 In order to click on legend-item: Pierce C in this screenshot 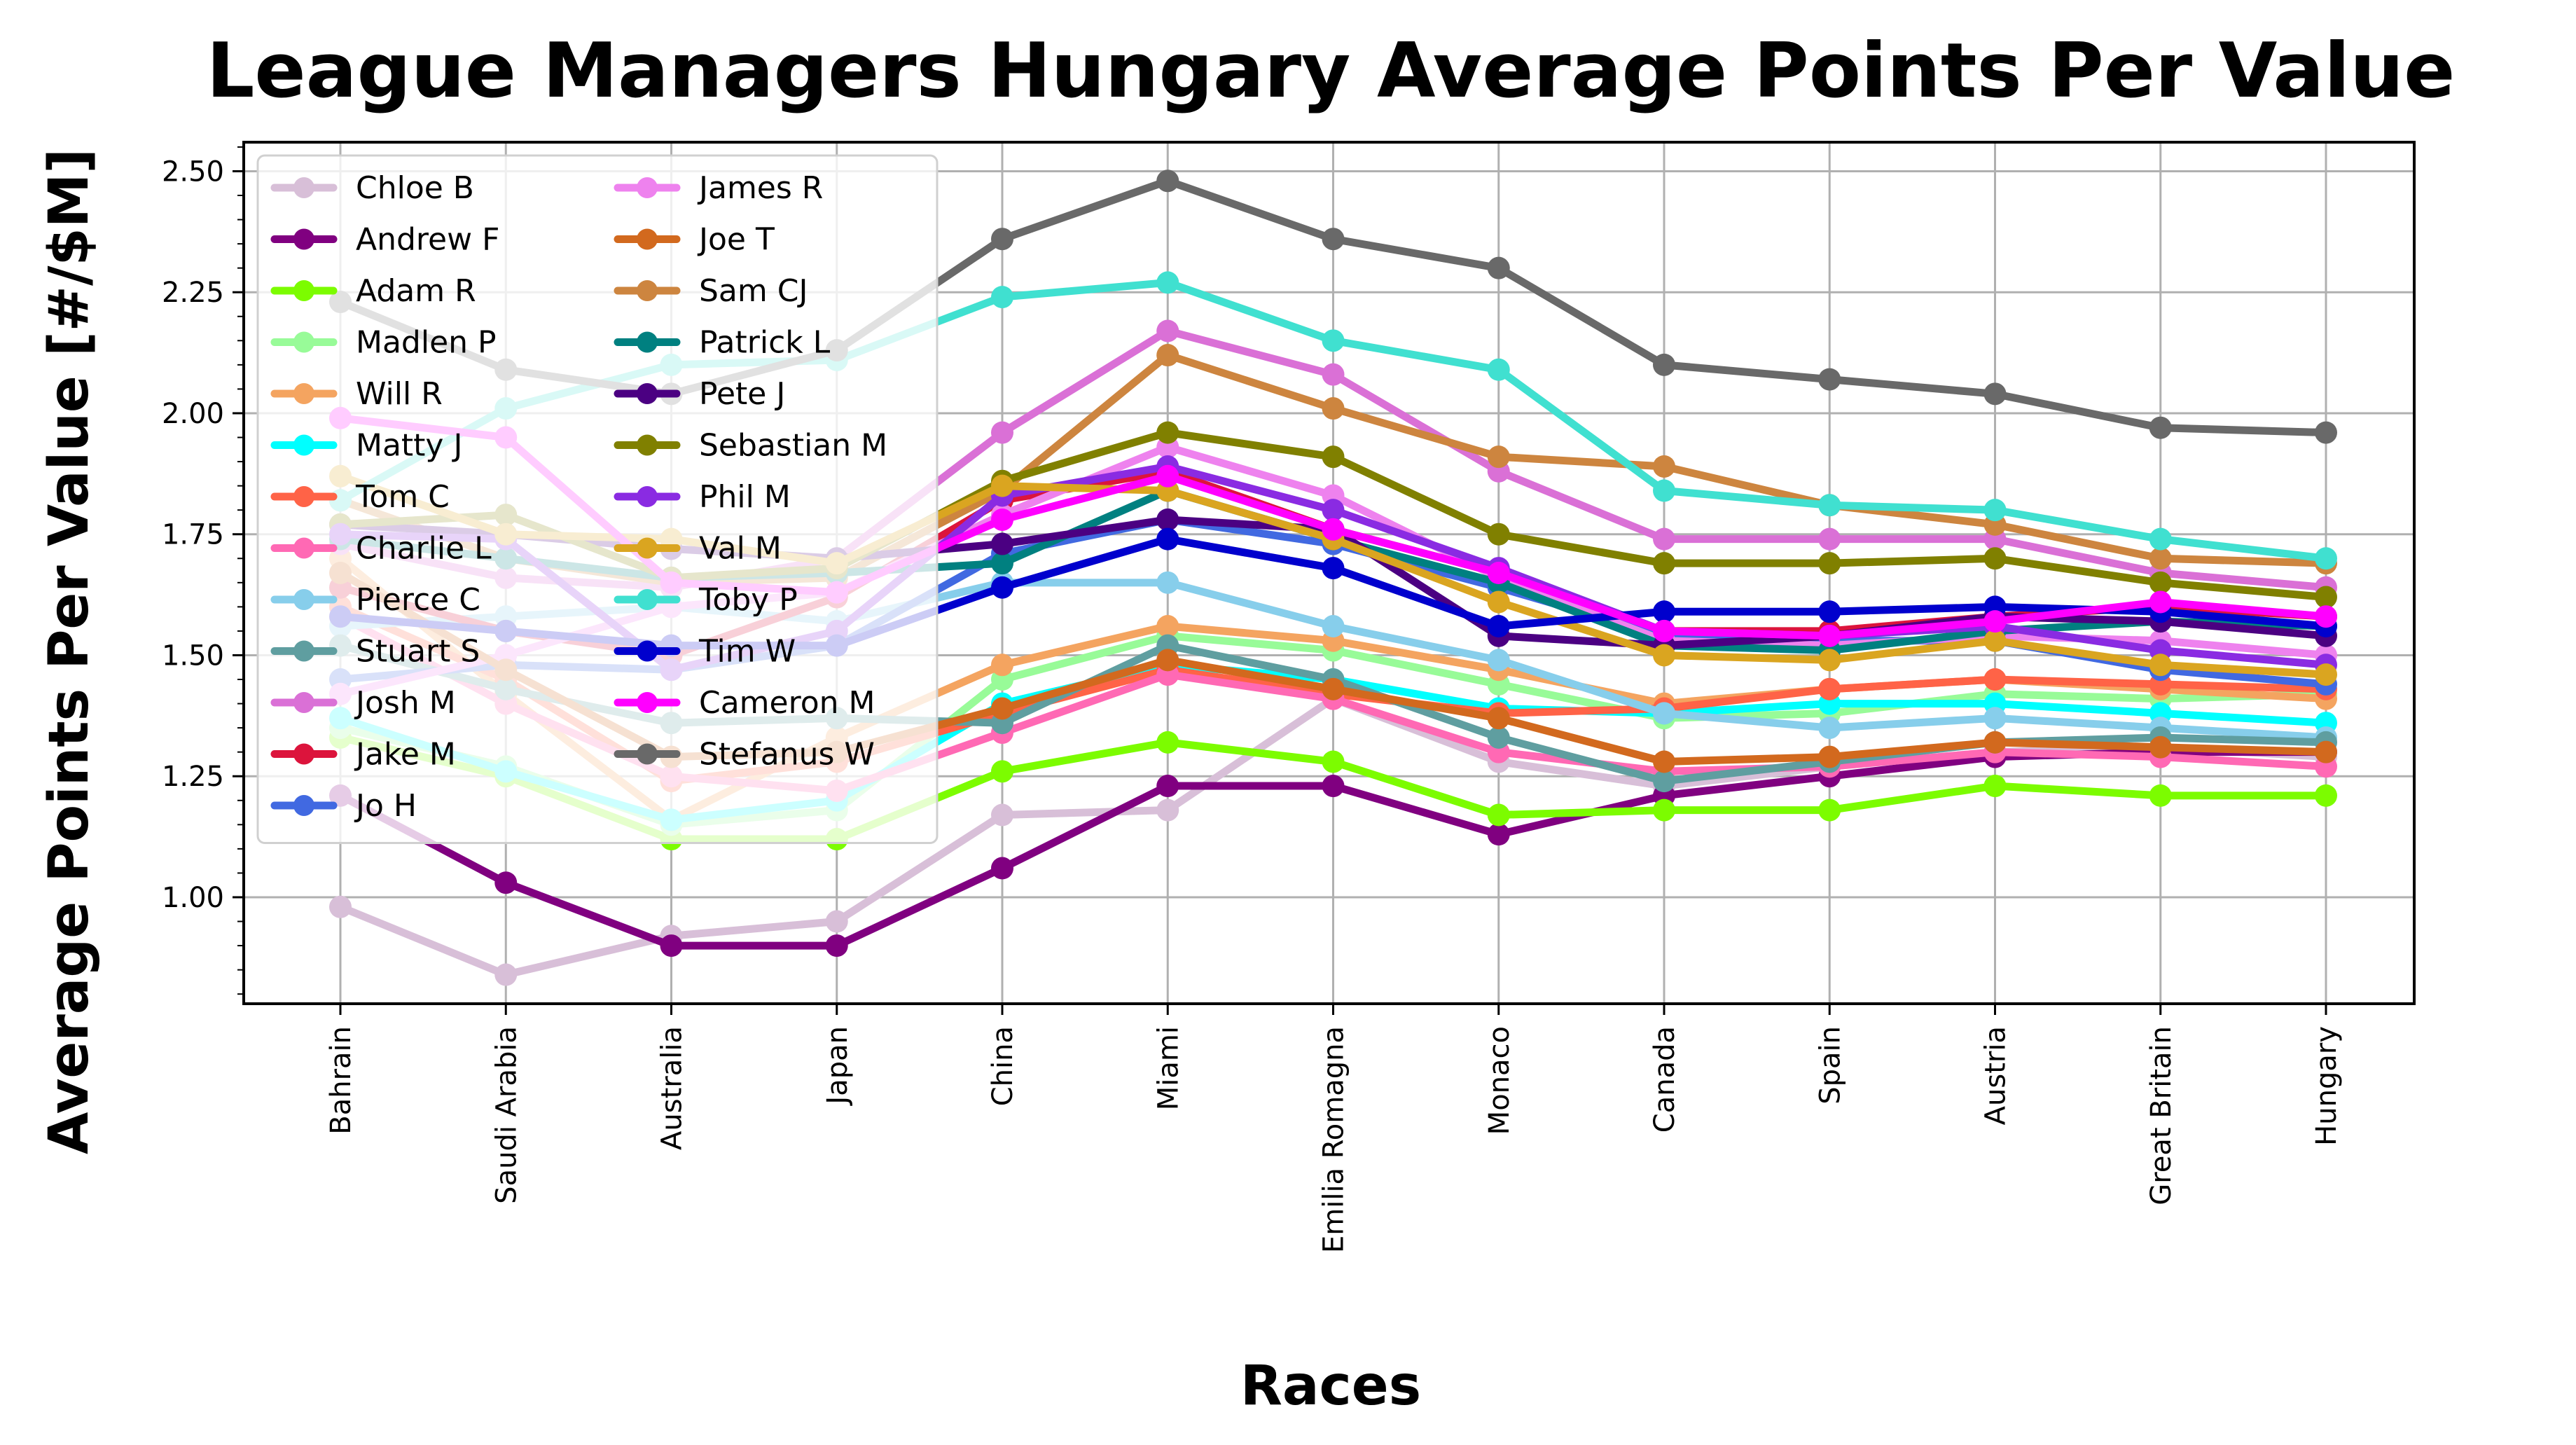, I will do `click(375, 600)`.